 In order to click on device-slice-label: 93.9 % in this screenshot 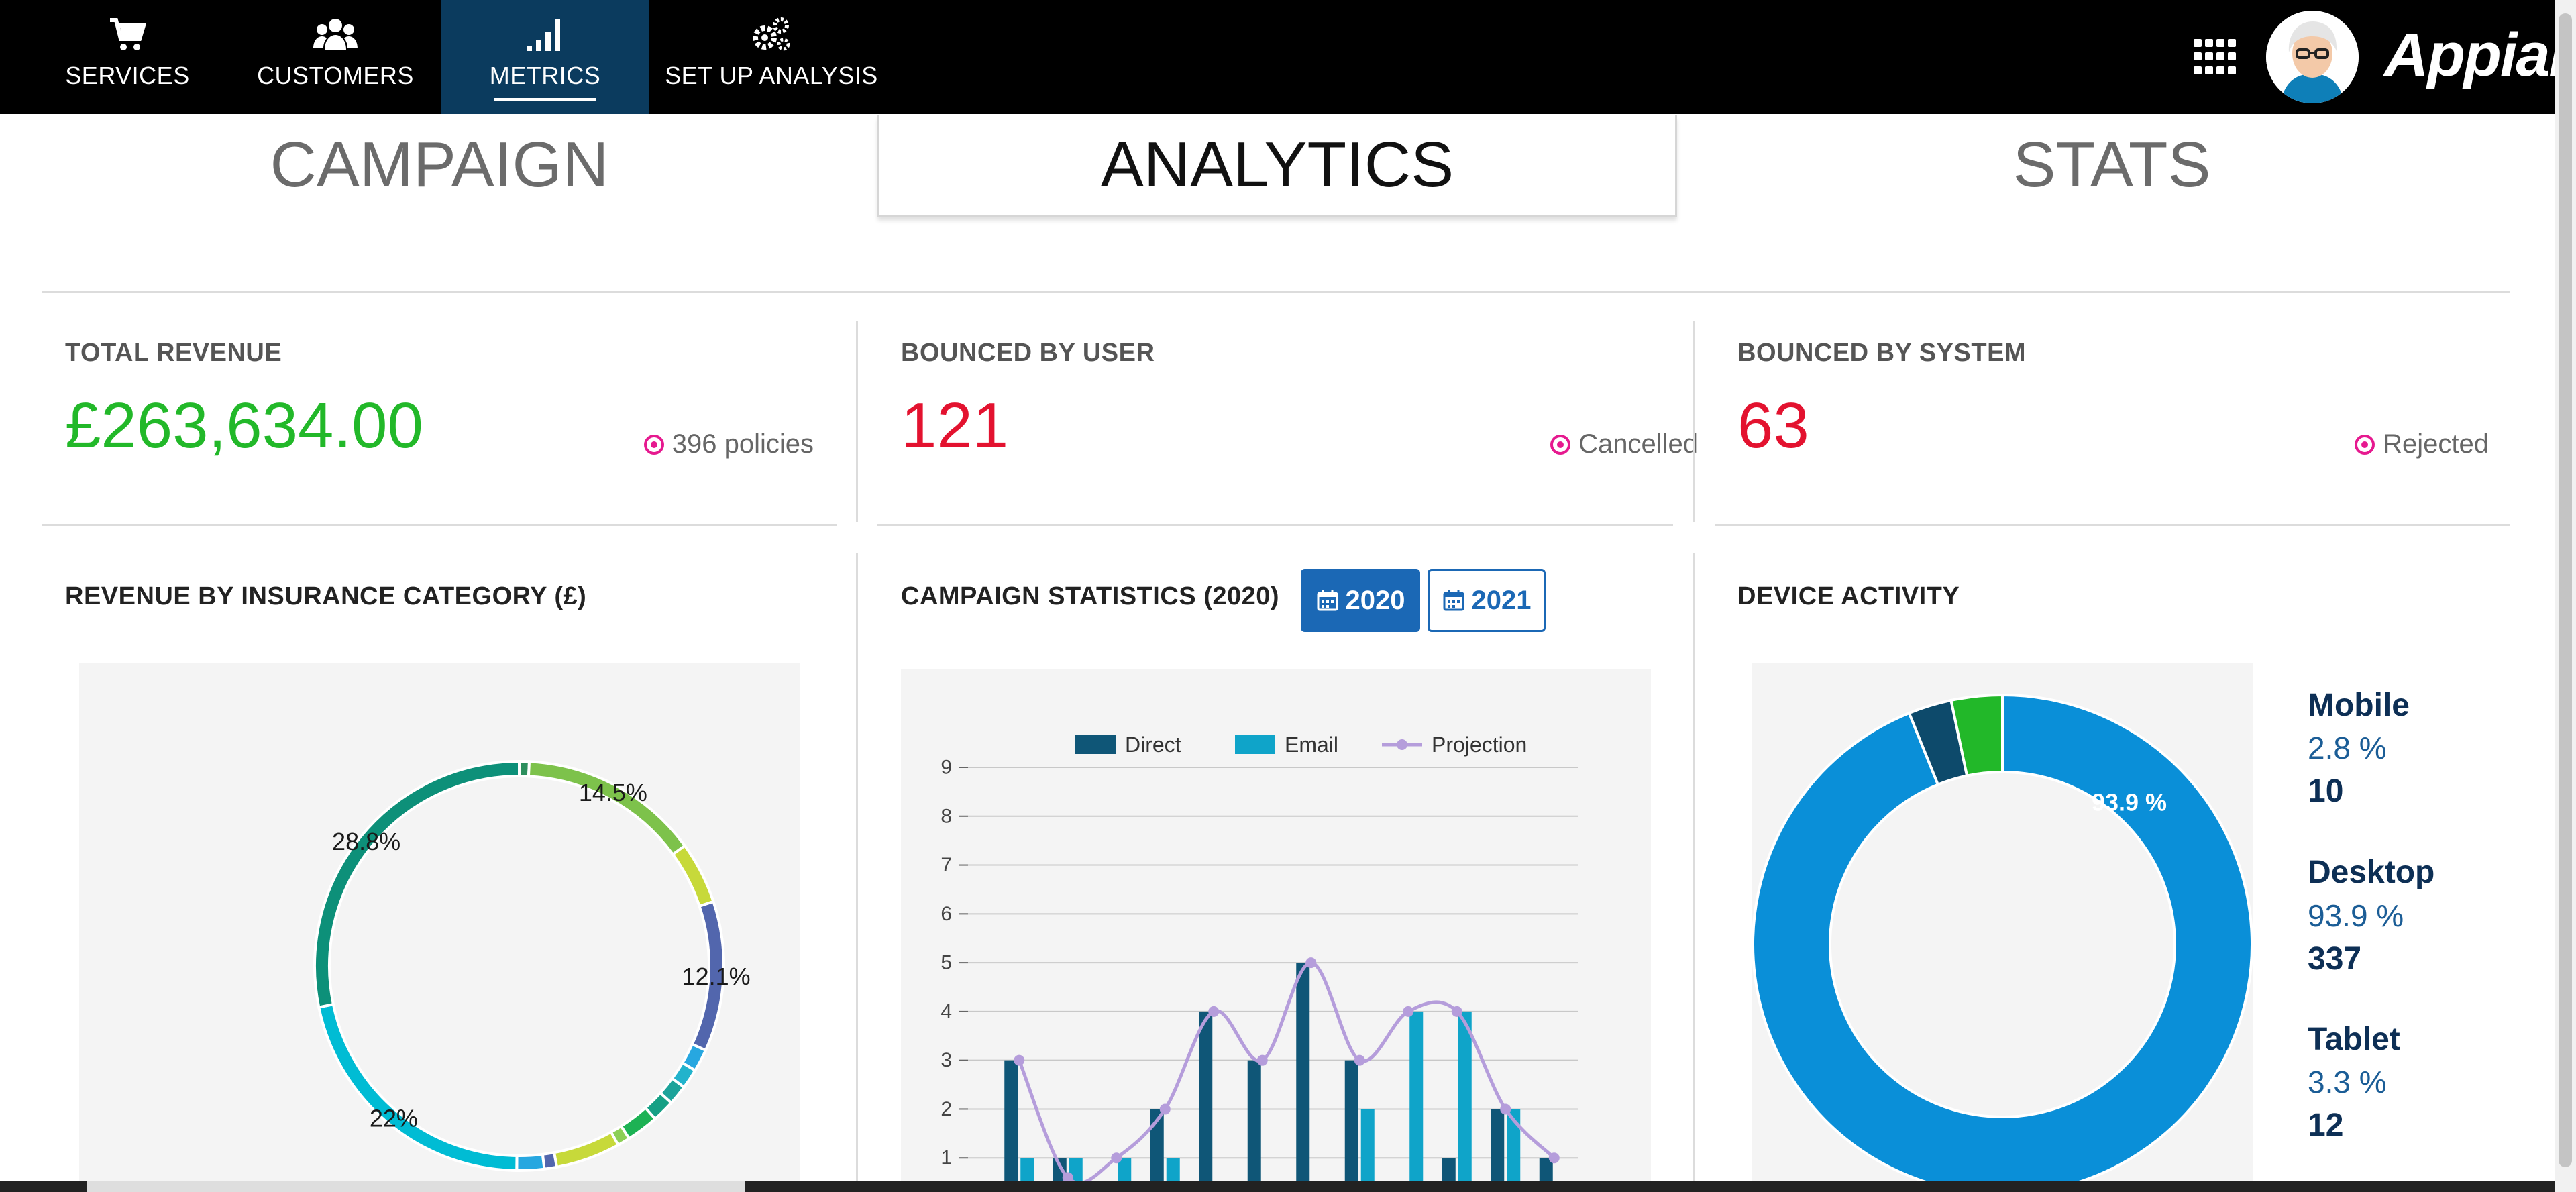, I will do `click(2129, 802)`.